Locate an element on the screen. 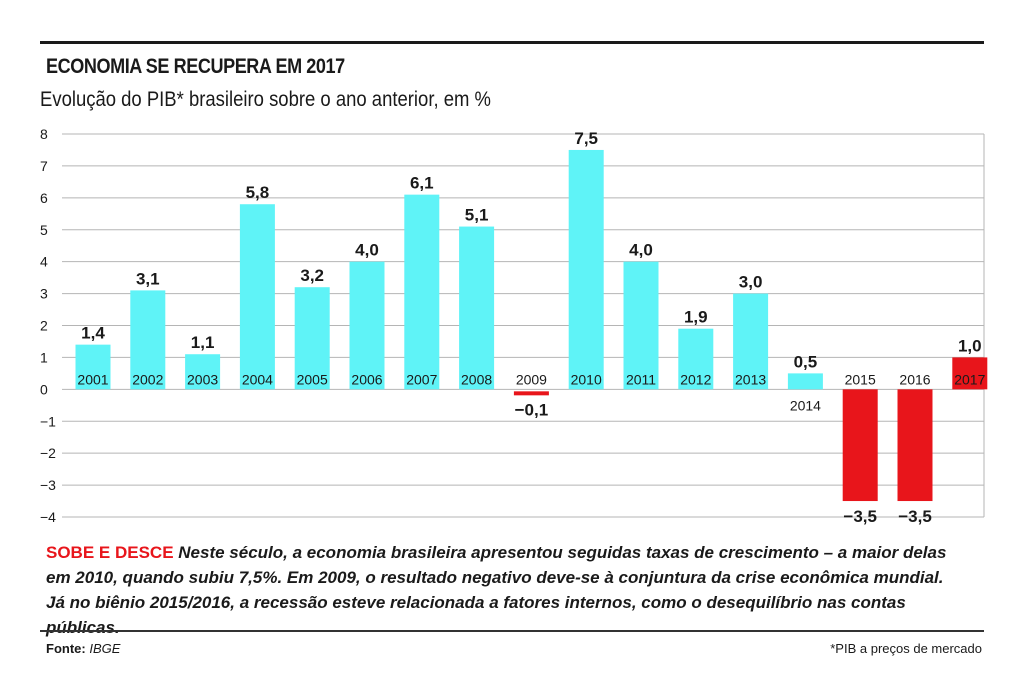 Image resolution: width=1024 pixels, height=697 pixels. footnote: *PIB a preços de mercado is located at coordinates (906, 648).